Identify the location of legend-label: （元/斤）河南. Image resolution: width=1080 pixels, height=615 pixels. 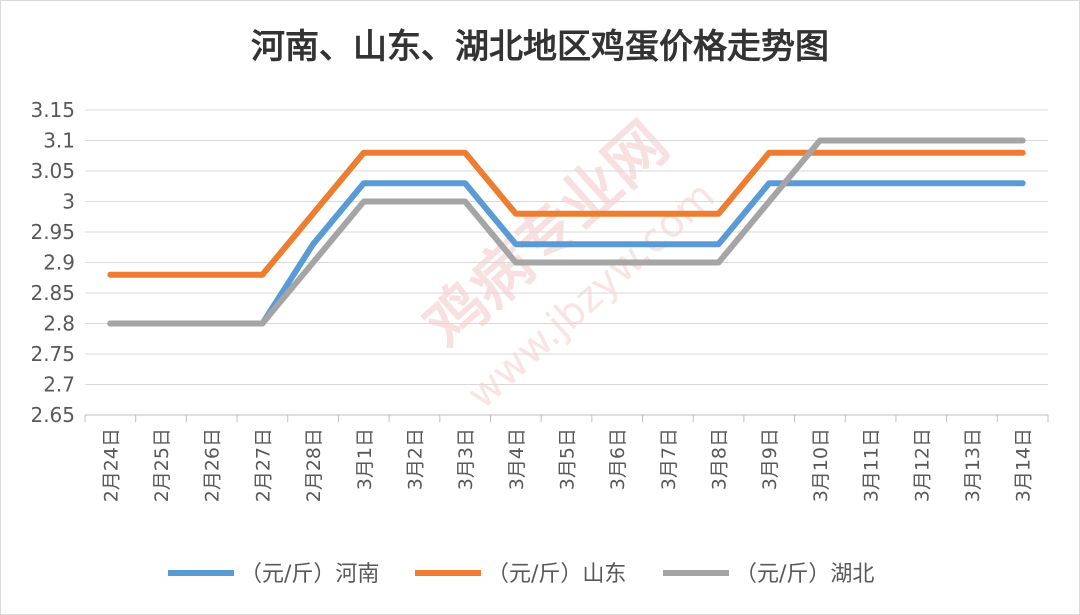
(309, 574).